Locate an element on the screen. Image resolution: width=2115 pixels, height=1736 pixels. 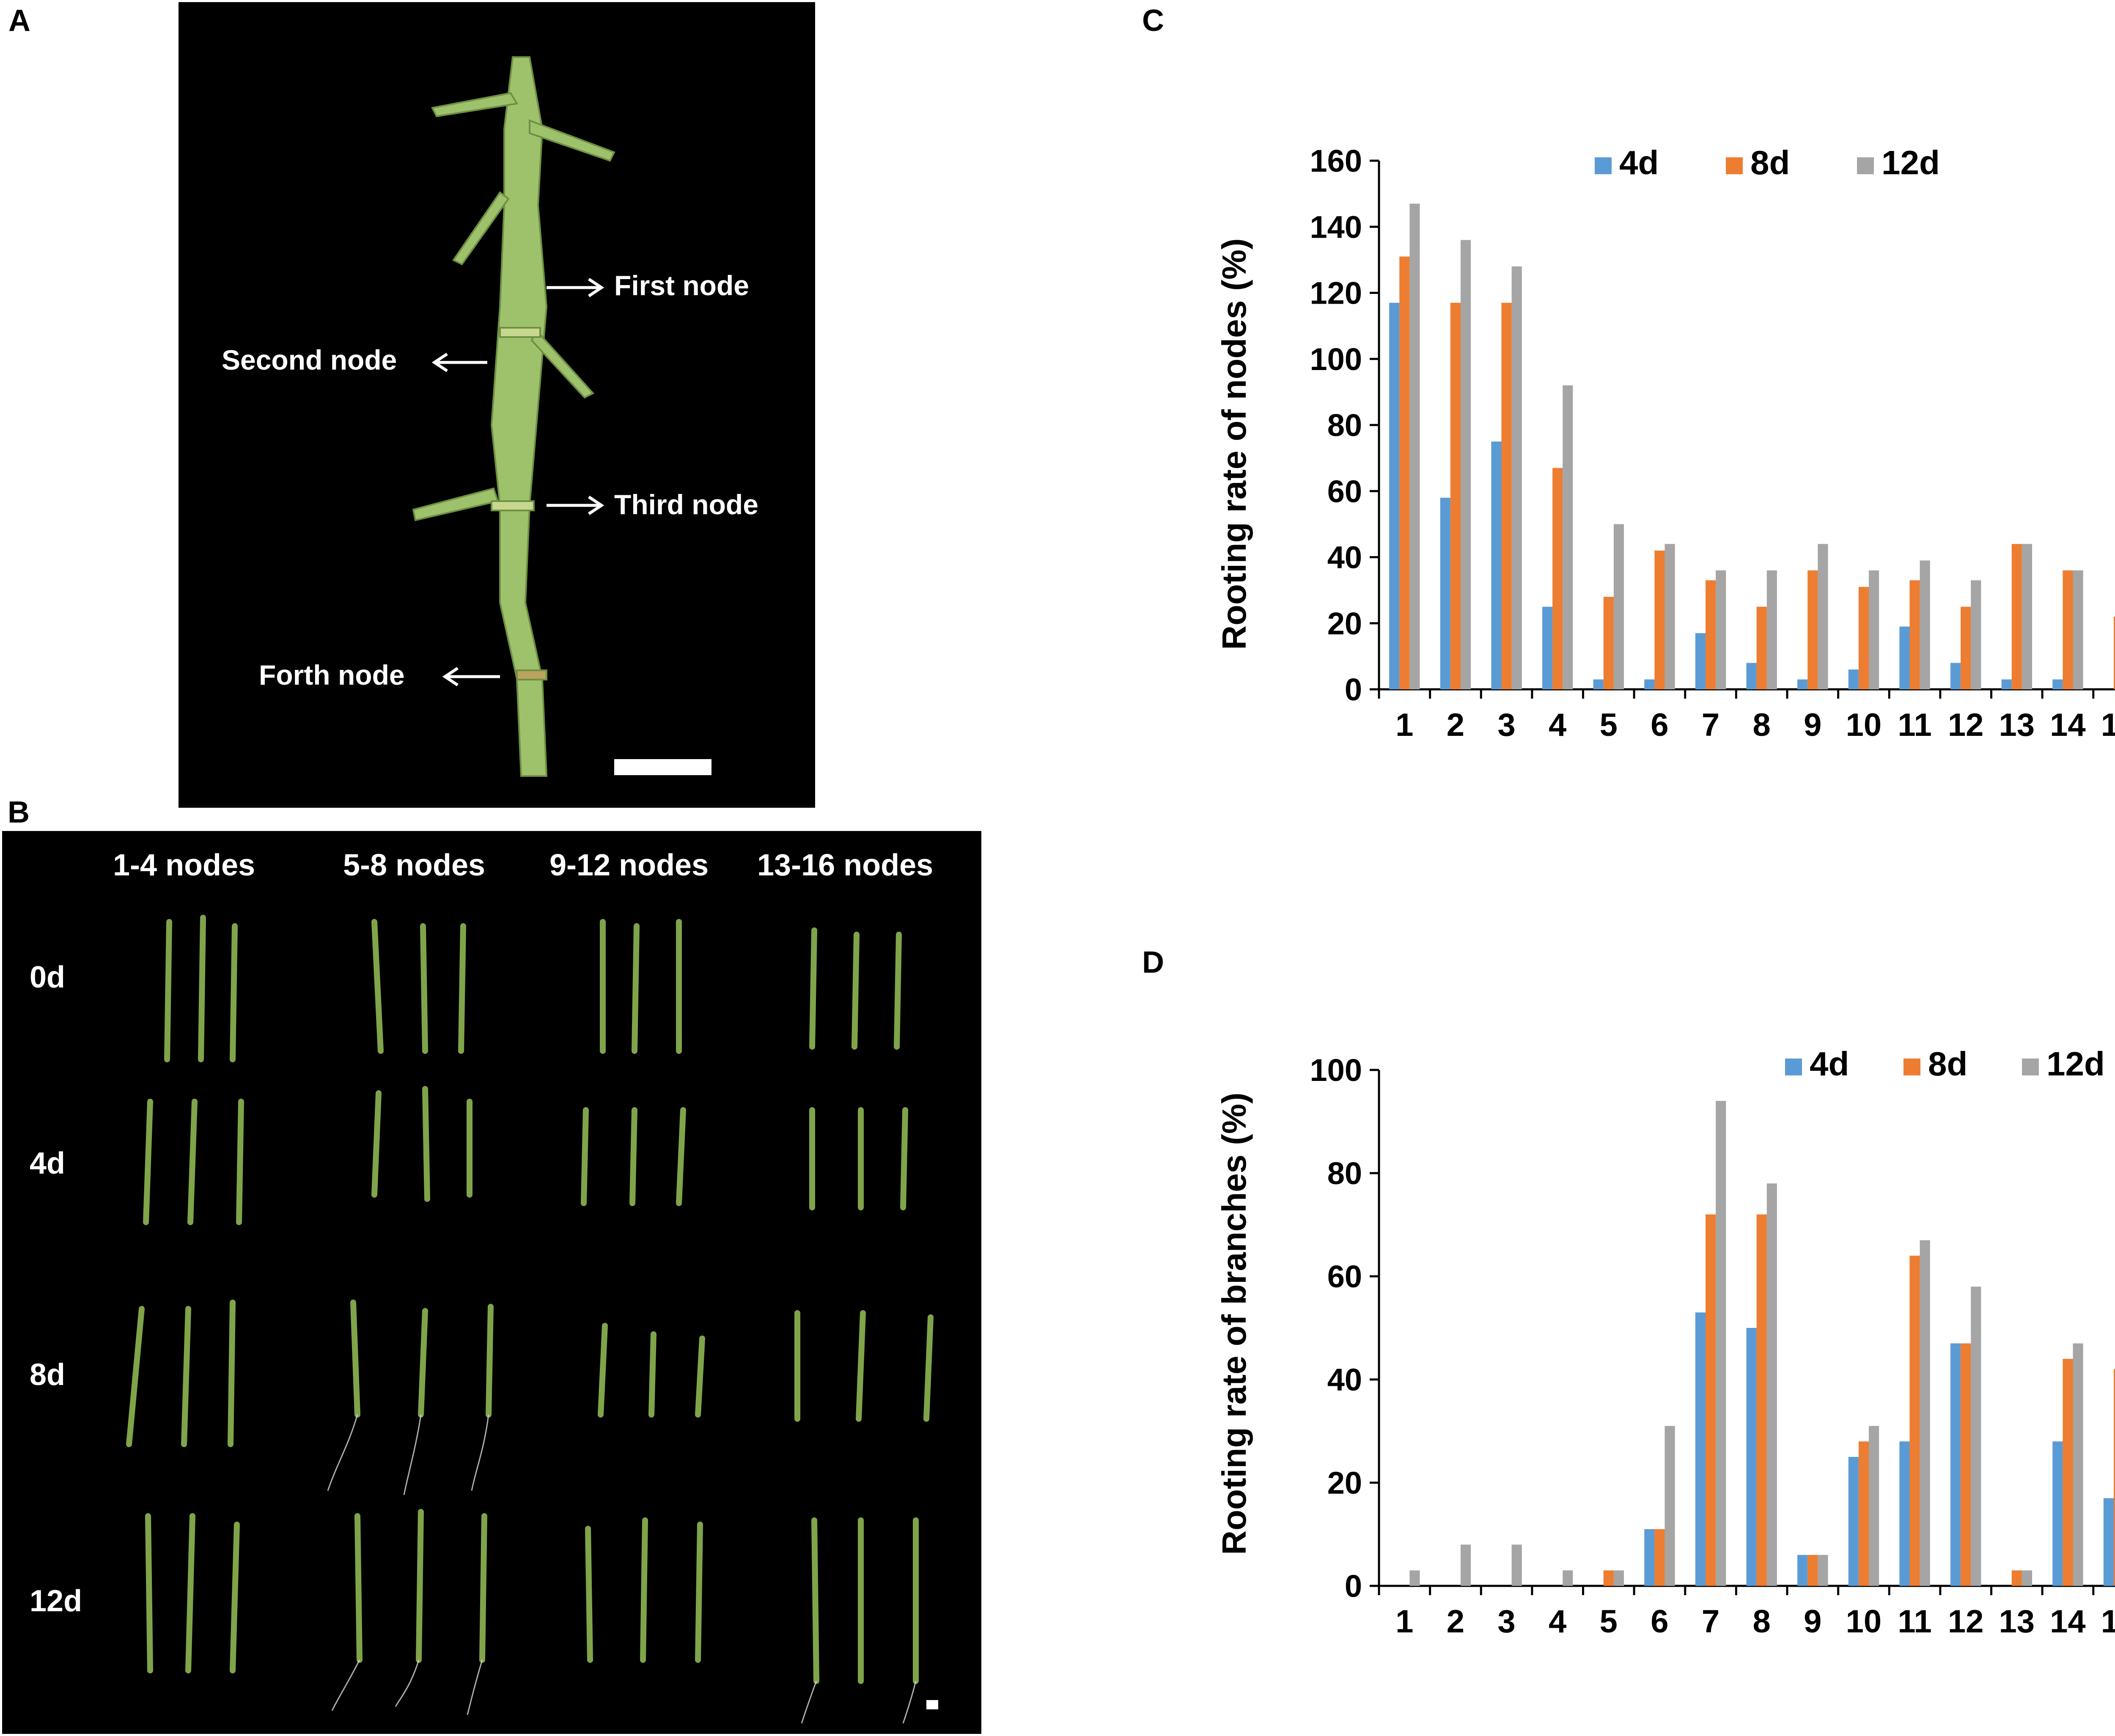
panel-letter-b: B is located at coordinates (19, 812).